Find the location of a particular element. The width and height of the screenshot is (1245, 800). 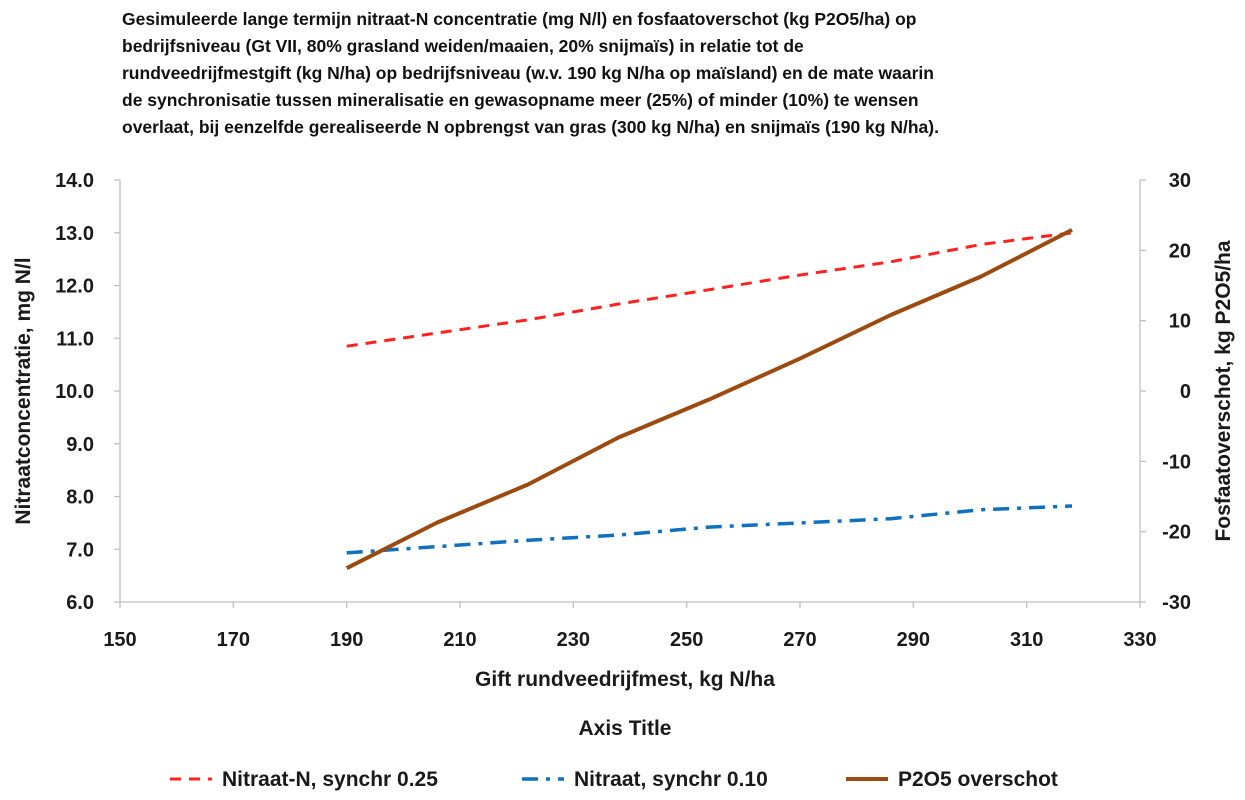

y2-tick-label: -30 is located at coordinates (1176, 603).